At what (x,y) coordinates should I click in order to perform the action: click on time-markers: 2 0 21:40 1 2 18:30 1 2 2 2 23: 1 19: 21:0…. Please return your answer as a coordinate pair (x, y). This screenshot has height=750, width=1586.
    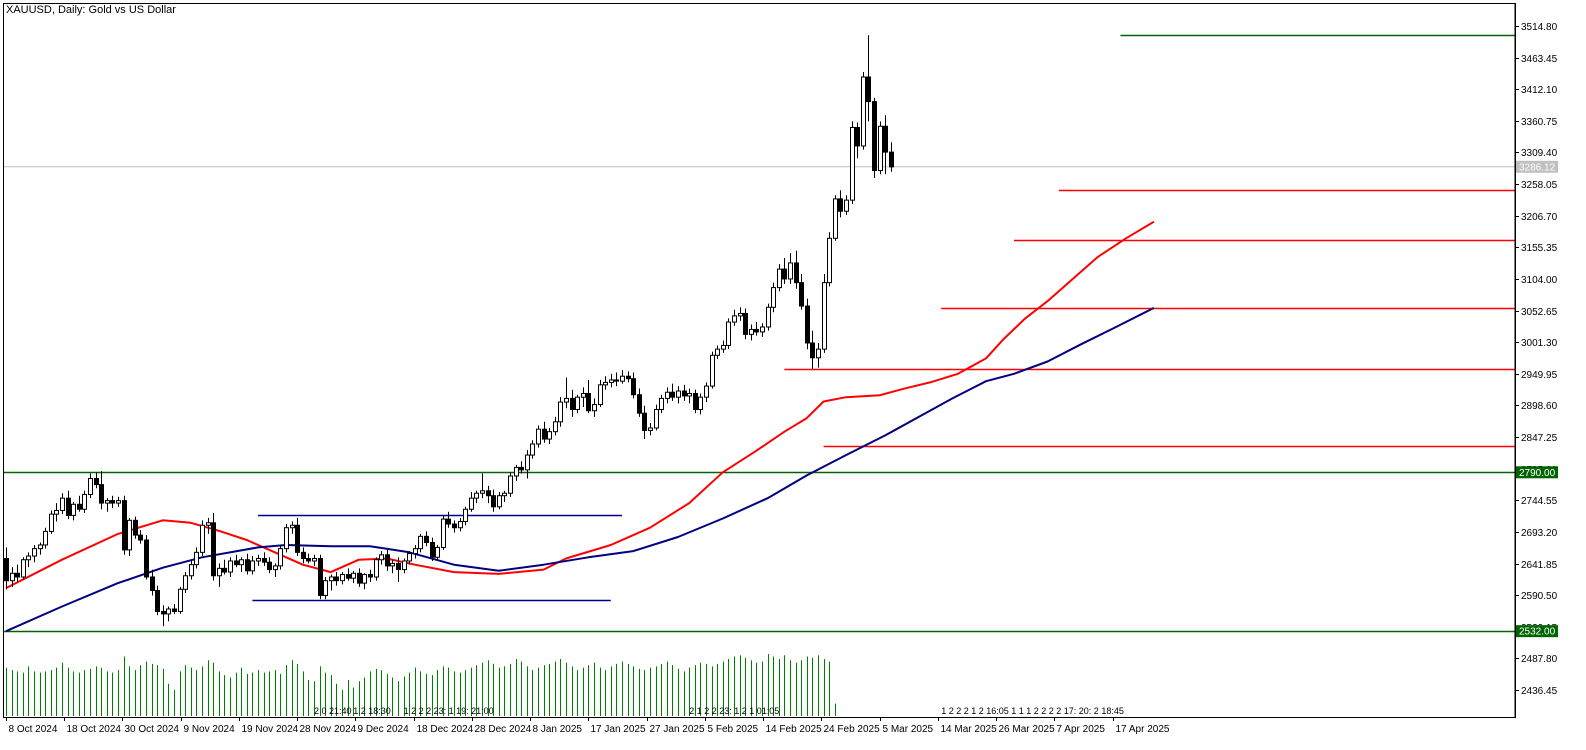
    Looking at the image, I should click on (719, 711).